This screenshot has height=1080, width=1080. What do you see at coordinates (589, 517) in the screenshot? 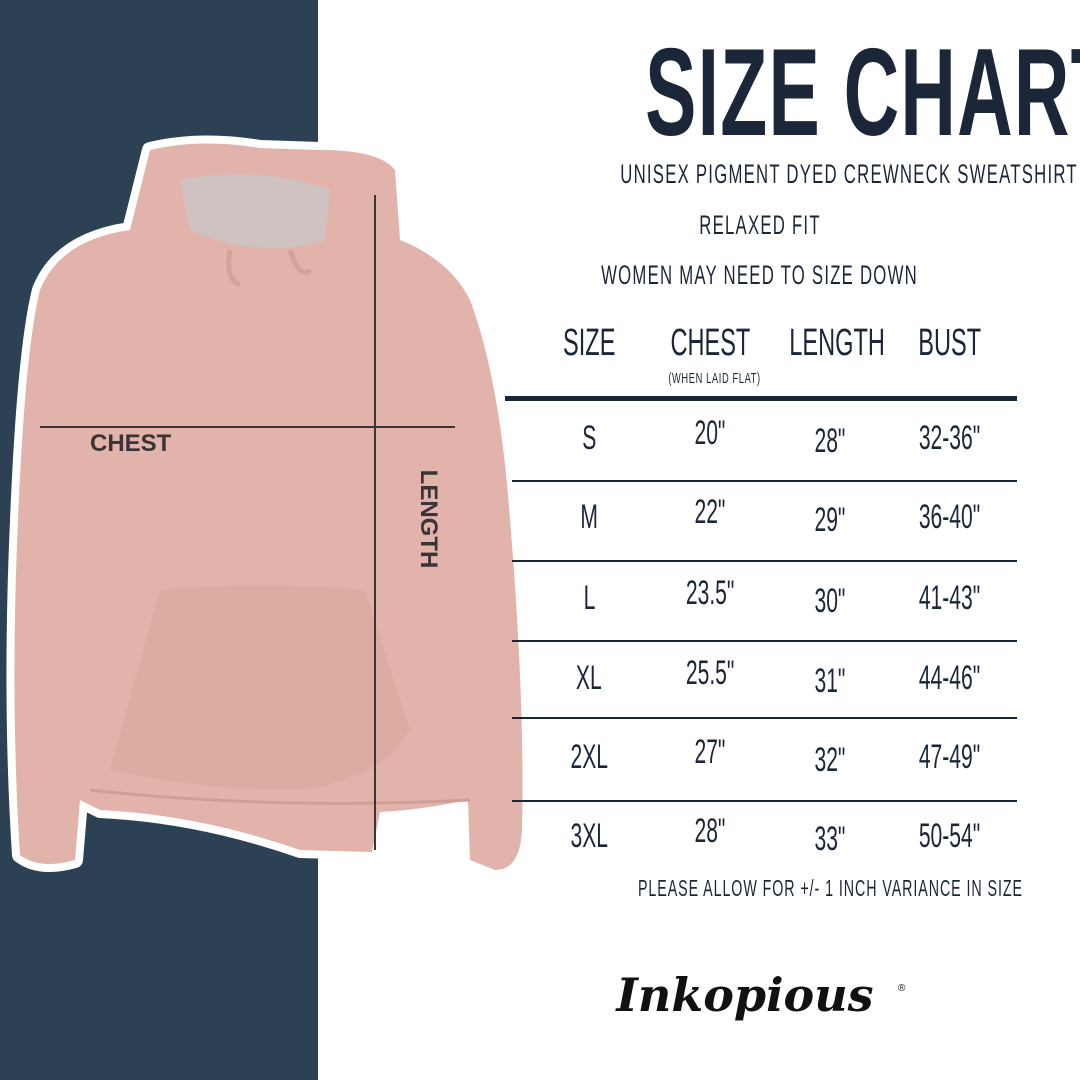
I see `table-cell: M` at bounding box center [589, 517].